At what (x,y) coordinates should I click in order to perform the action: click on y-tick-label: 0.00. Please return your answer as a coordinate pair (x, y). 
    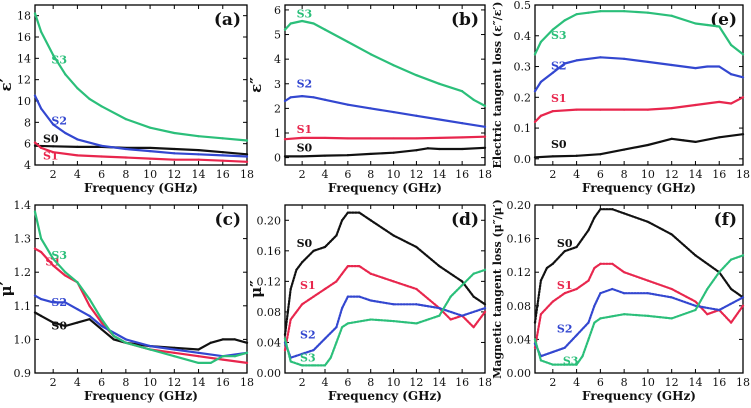
    Looking at the image, I should click on (269, 373).